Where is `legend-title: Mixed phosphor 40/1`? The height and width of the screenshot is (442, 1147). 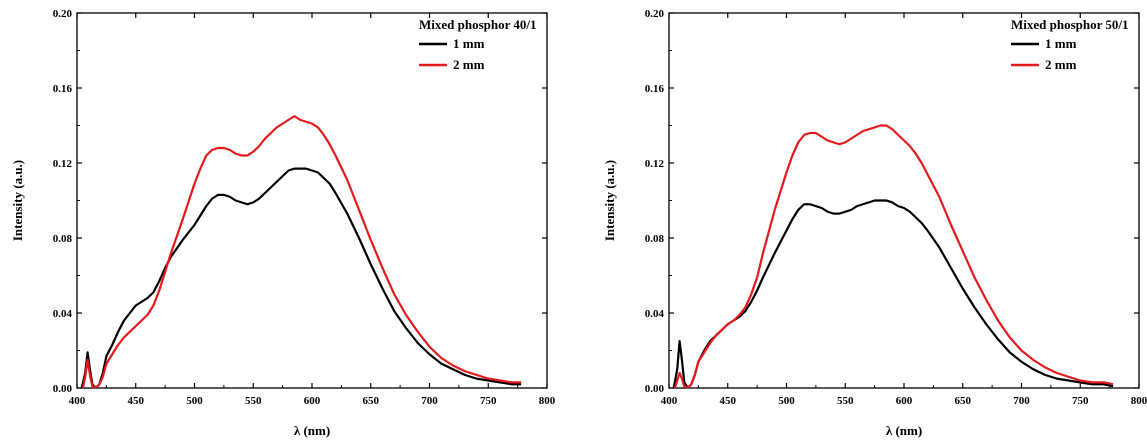
legend-title: Mixed phosphor 40/1 is located at coordinates (478, 24).